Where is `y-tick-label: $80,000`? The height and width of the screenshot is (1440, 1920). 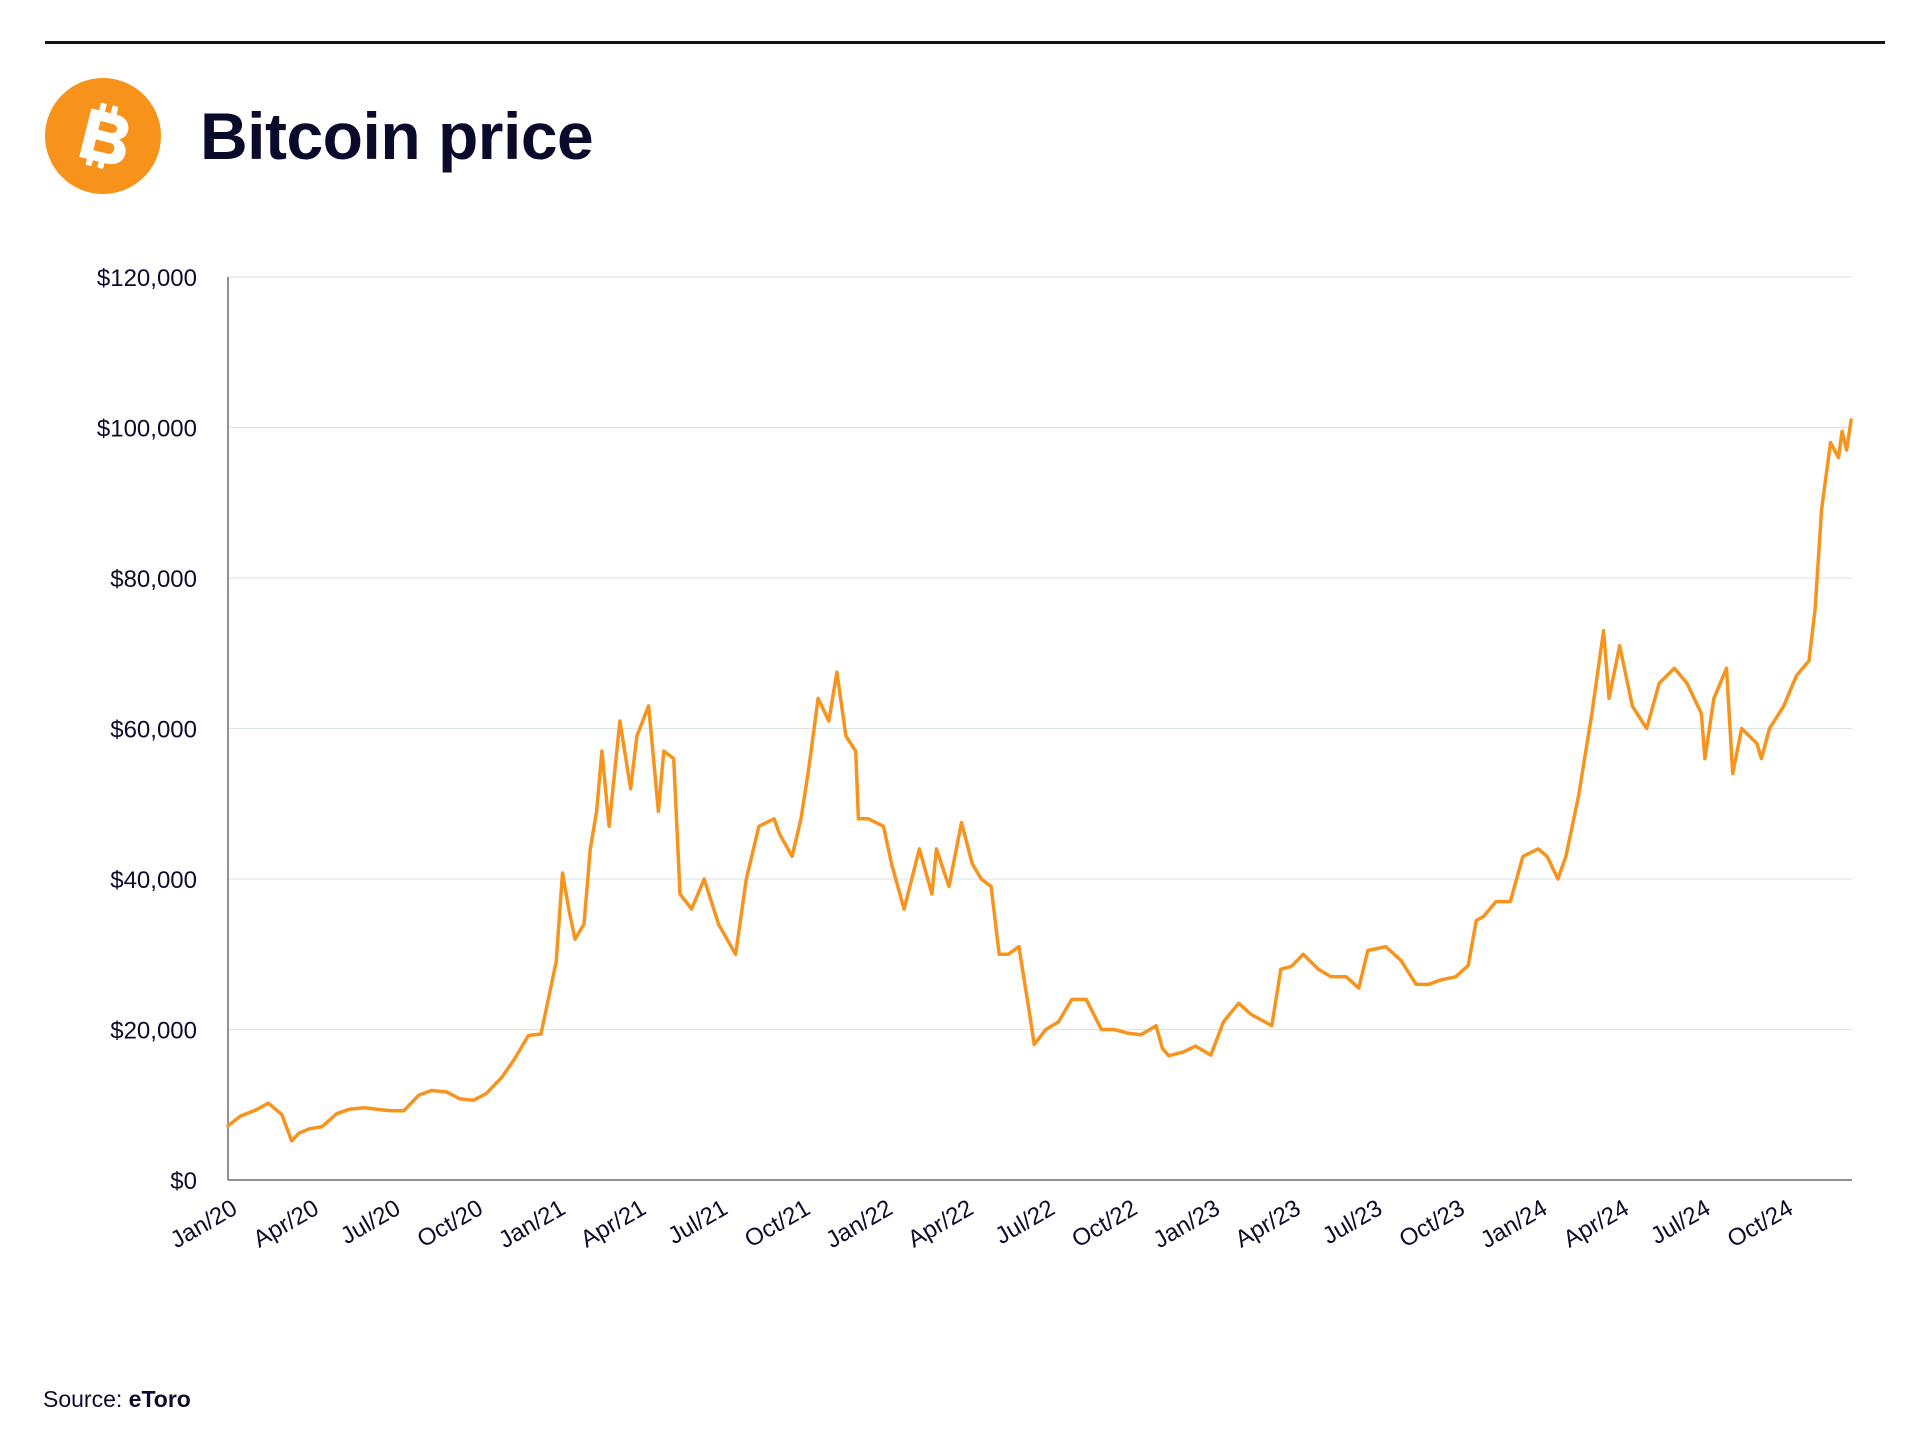 y-tick-label: $80,000 is located at coordinates (153, 579).